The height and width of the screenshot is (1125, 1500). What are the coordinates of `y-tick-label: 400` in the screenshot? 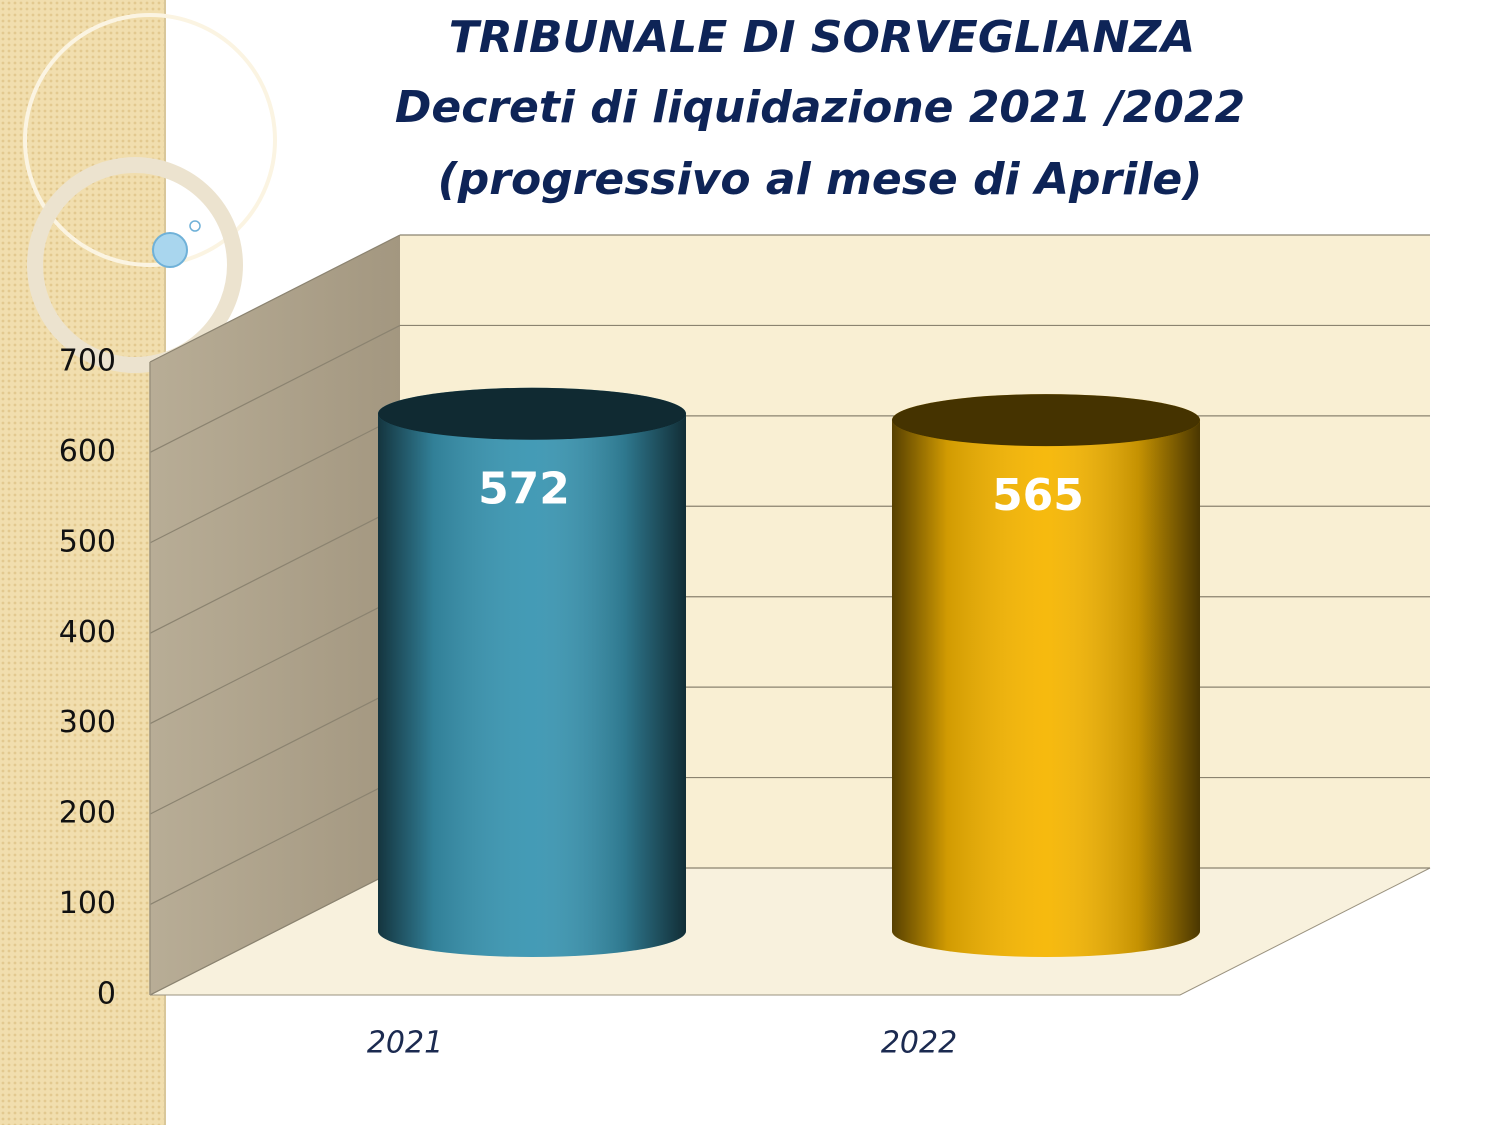 It's located at (87, 632).